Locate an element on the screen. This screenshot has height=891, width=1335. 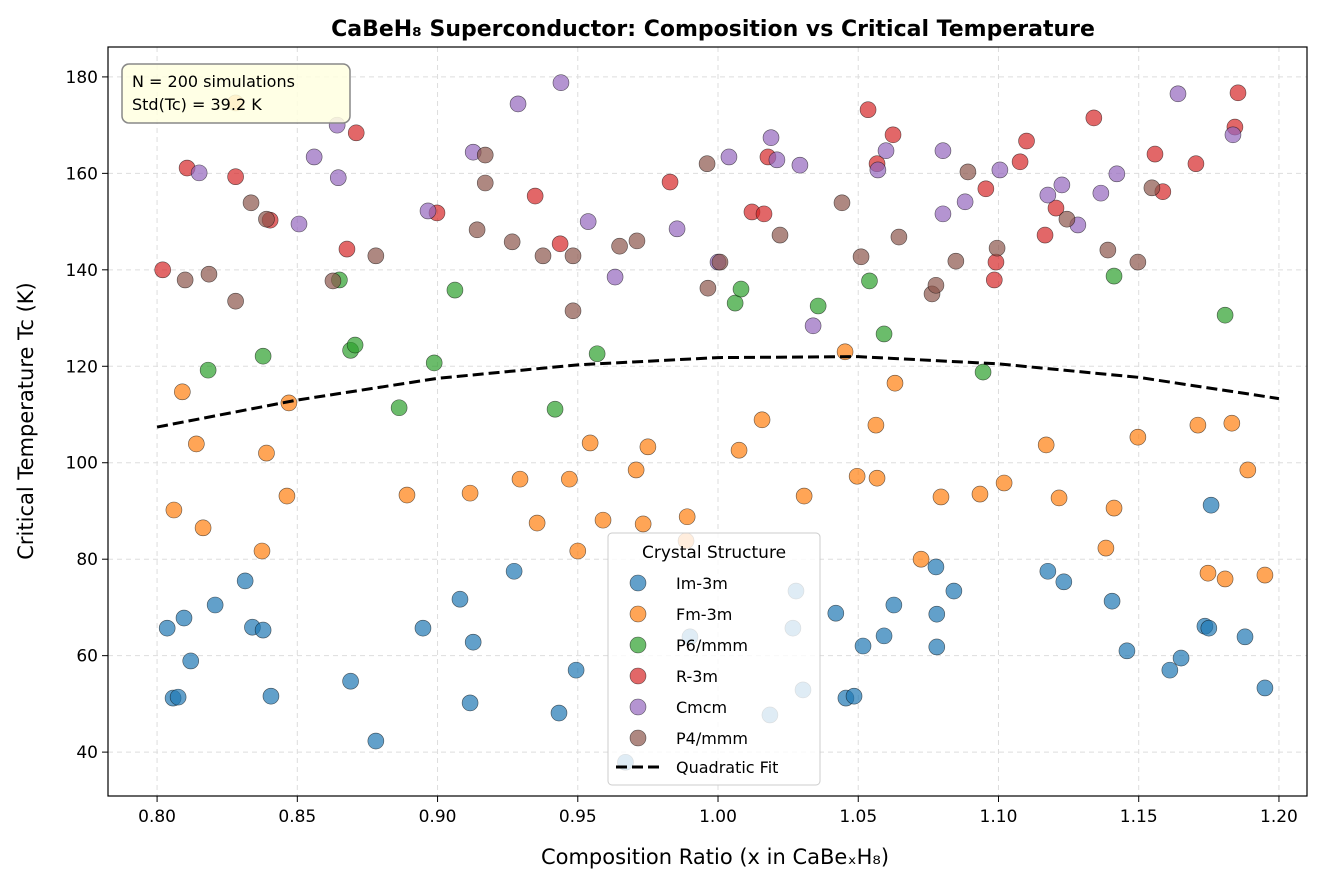
y-tick-label: 140 is located at coordinates (82, 271).